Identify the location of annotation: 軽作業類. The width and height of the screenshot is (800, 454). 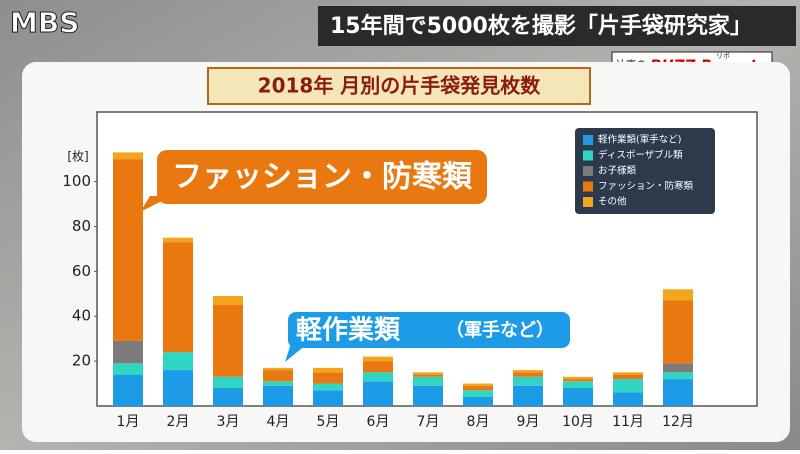
(348, 330).